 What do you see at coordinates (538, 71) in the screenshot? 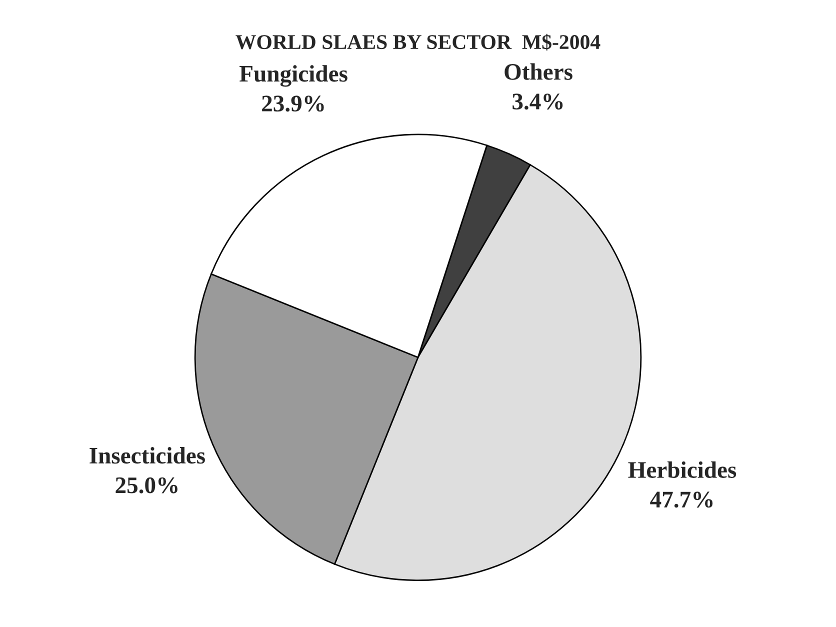
I see `slice-label: Others` at bounding box center [538, 71].